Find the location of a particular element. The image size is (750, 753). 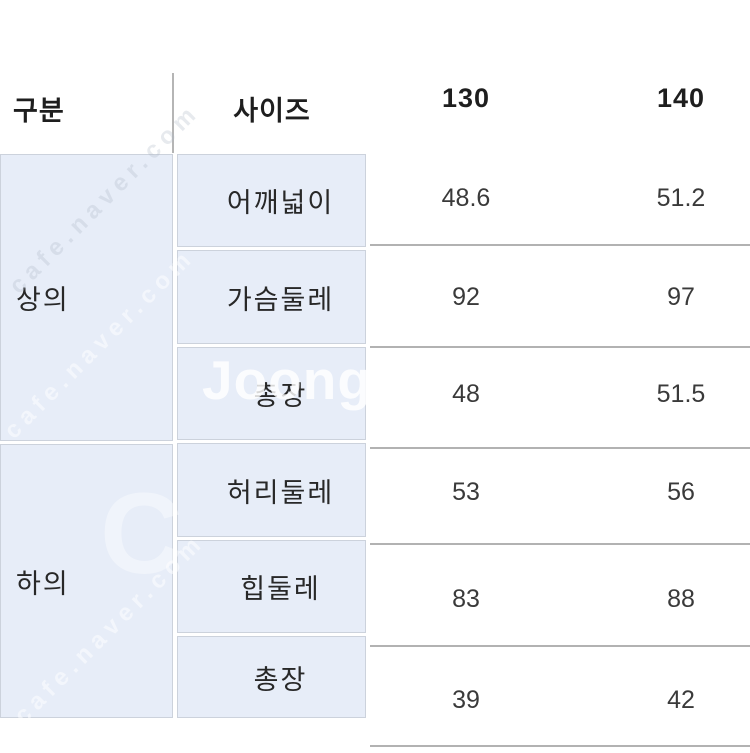

measure-label: 허리둘레 is located at coordinates (280, 492).